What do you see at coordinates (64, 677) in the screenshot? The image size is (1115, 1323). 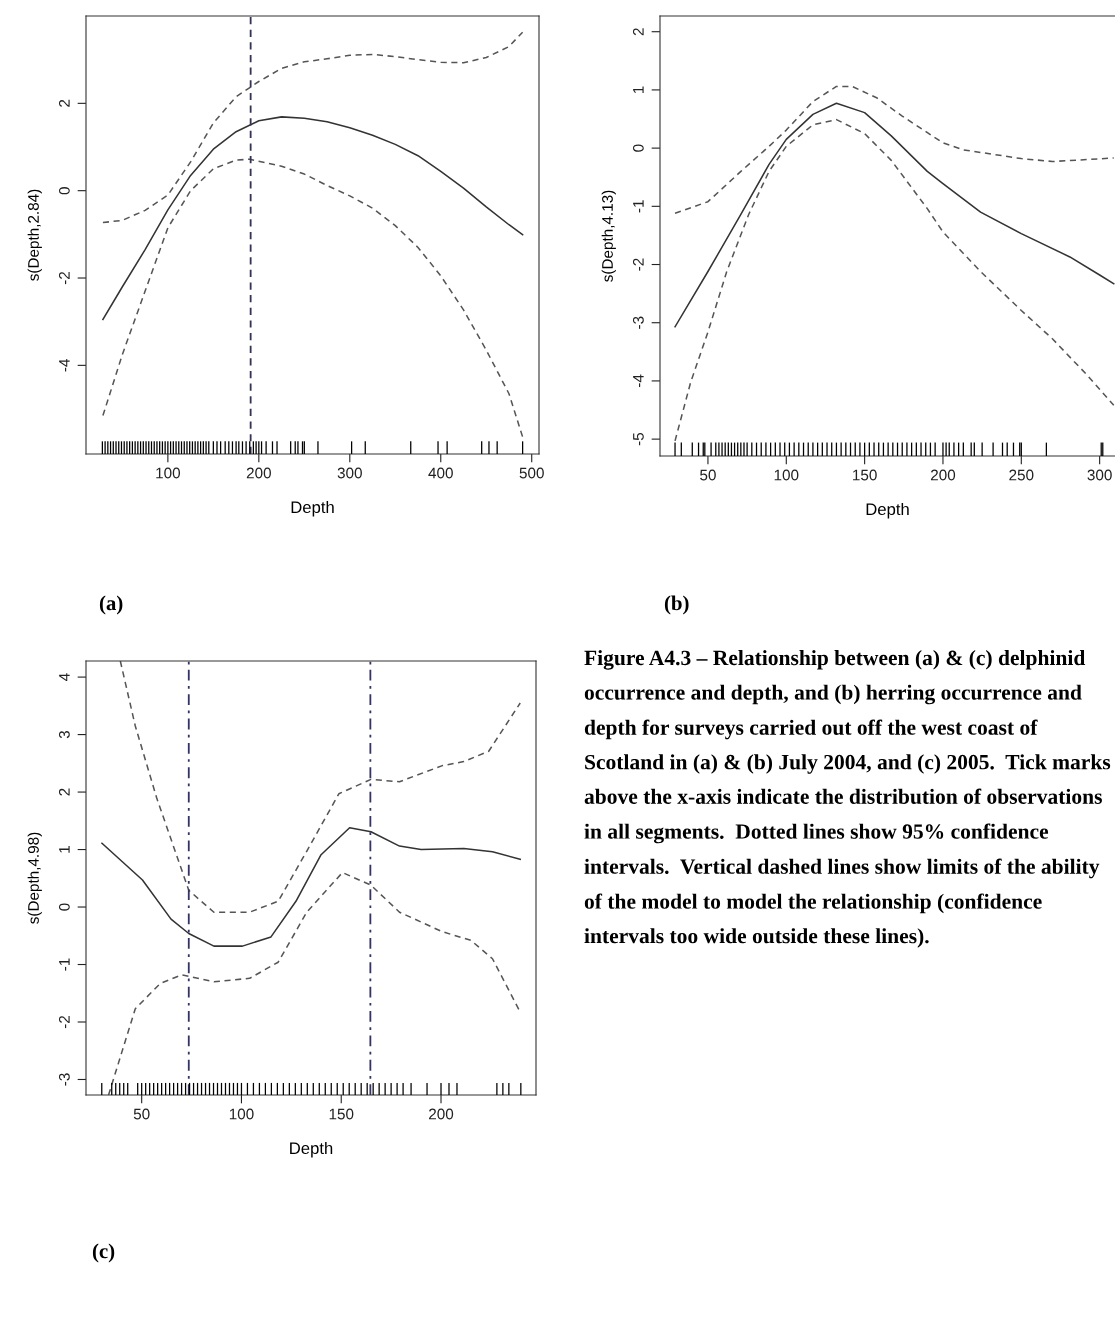 I see `y-tick-label: 4` at bounding box center [64, 677].